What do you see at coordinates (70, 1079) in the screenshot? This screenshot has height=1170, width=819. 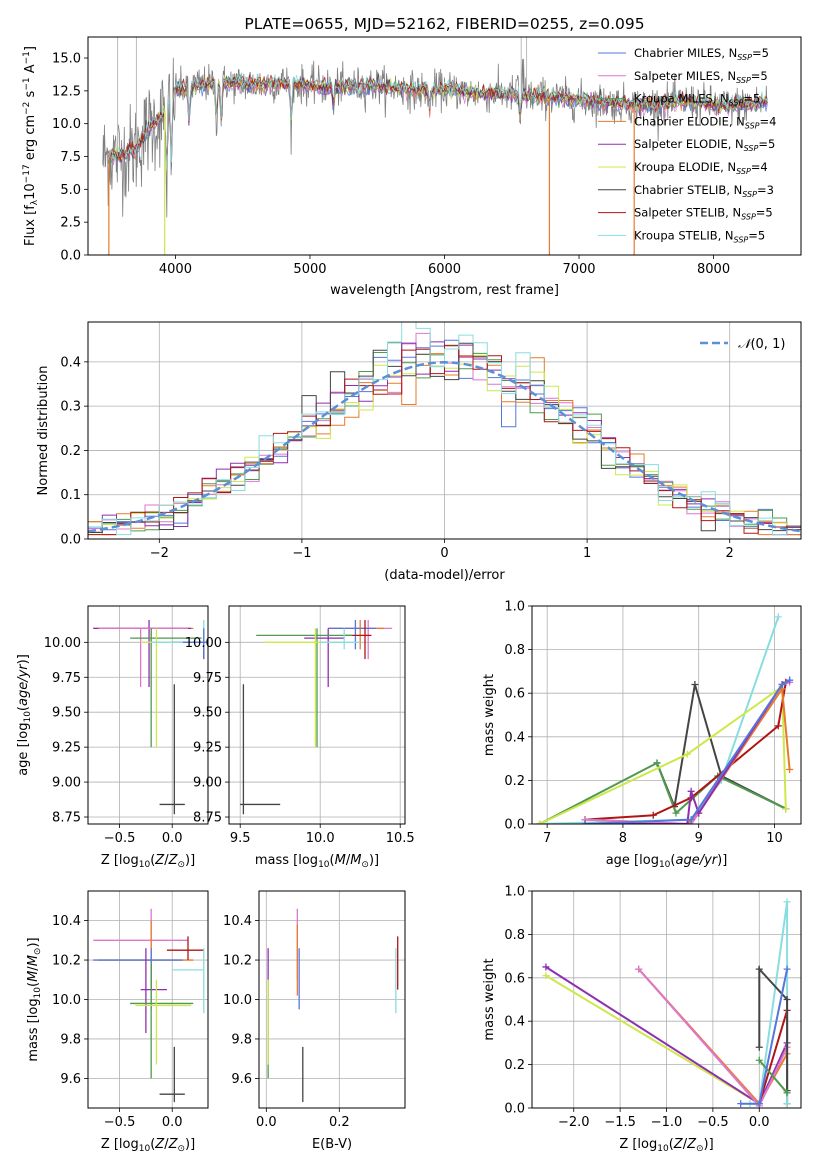 I see `y-tick-label: 9.6` at bounding box center [70, 1079].